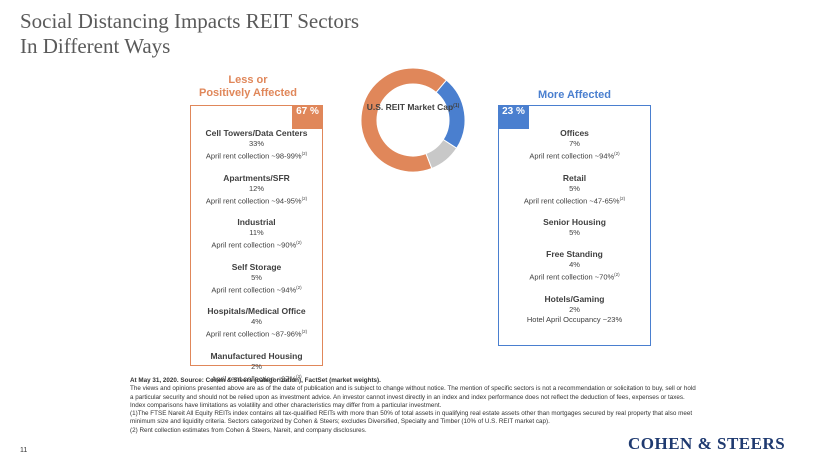  What do you see at coordinates (707, 443) in the screenshot?
I see `logo: COHEN & STEERS` at bounding box center [707, 443].